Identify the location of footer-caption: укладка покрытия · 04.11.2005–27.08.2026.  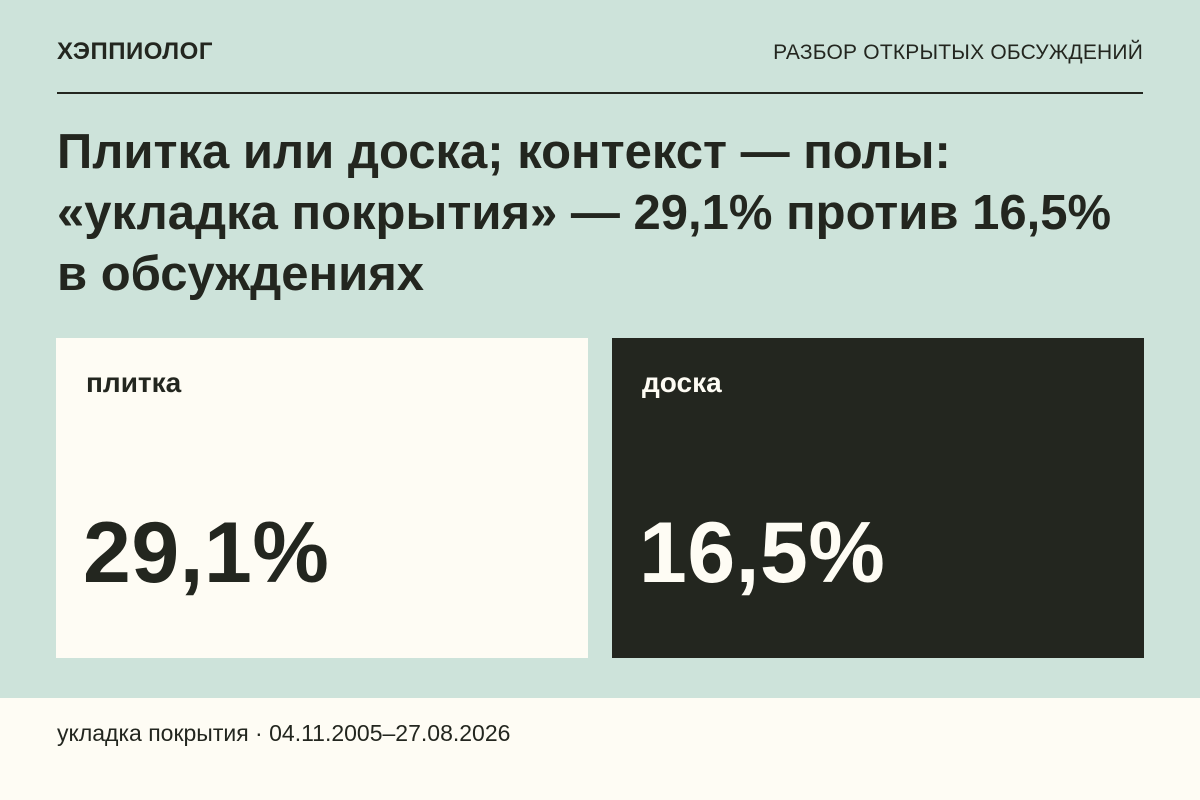
(284, 733).